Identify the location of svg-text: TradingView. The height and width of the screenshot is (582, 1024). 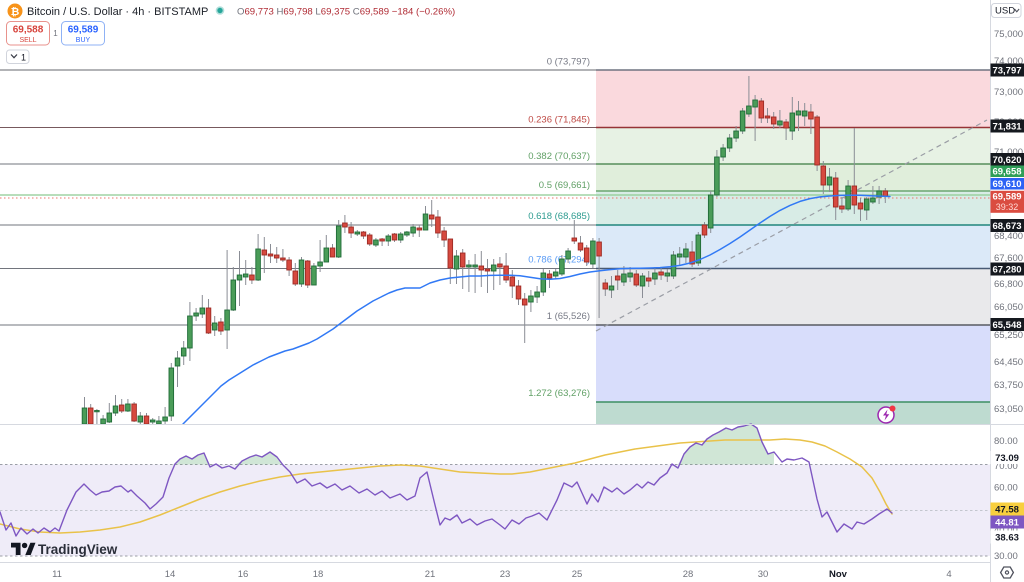
(78, 549).